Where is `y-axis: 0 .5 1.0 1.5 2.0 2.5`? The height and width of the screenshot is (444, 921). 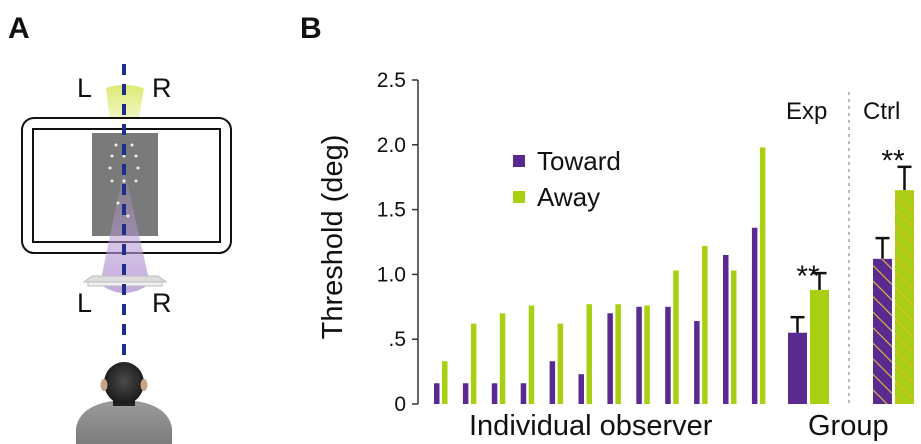
y-axis: 0 .5 1.0 1.5 2.0 2.5 is located at coordinates (398, 242).